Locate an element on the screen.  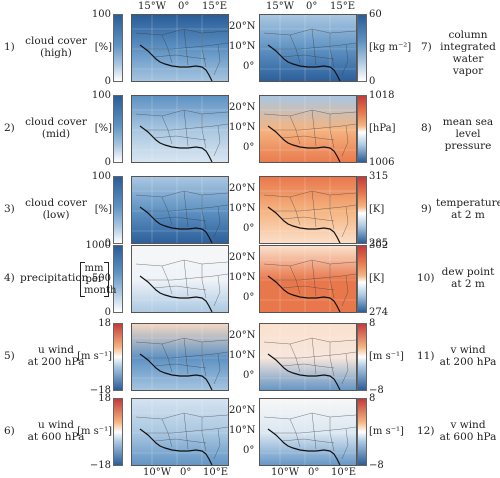
left-panel-number-6: 6) is located at coordinates (9, 431).